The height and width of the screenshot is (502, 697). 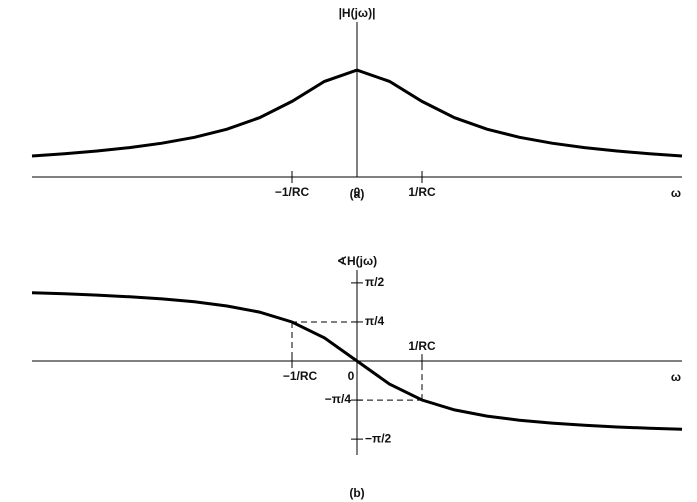 I want to click on caption: (b), so click(x=356, y=493).